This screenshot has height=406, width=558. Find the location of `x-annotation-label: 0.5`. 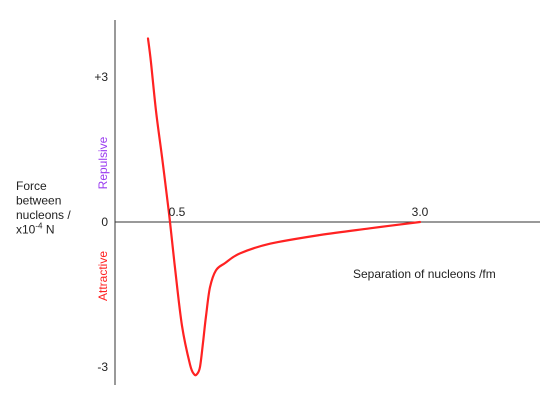

x-annotation-label: 0.5 is located at coordinates (177, 212).